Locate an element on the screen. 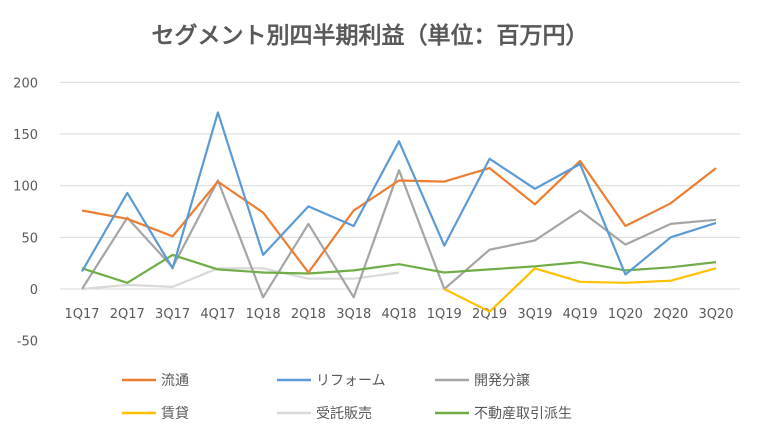 This screenshot has height=439, width=775. x-tick-label: 2Q17 is located at coordinates (127, 314).